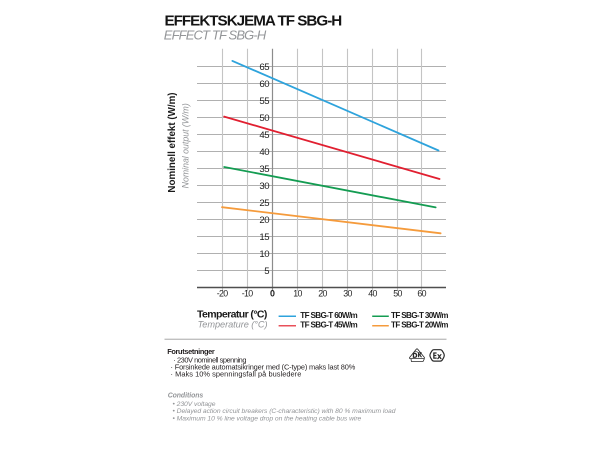 This screenshot has height=450, width=610. What do you see at coordinates (215, 34) in the screenshot?
I see `svg-text: EFFECT TF SBG-H` at bounding box center [215, 34].